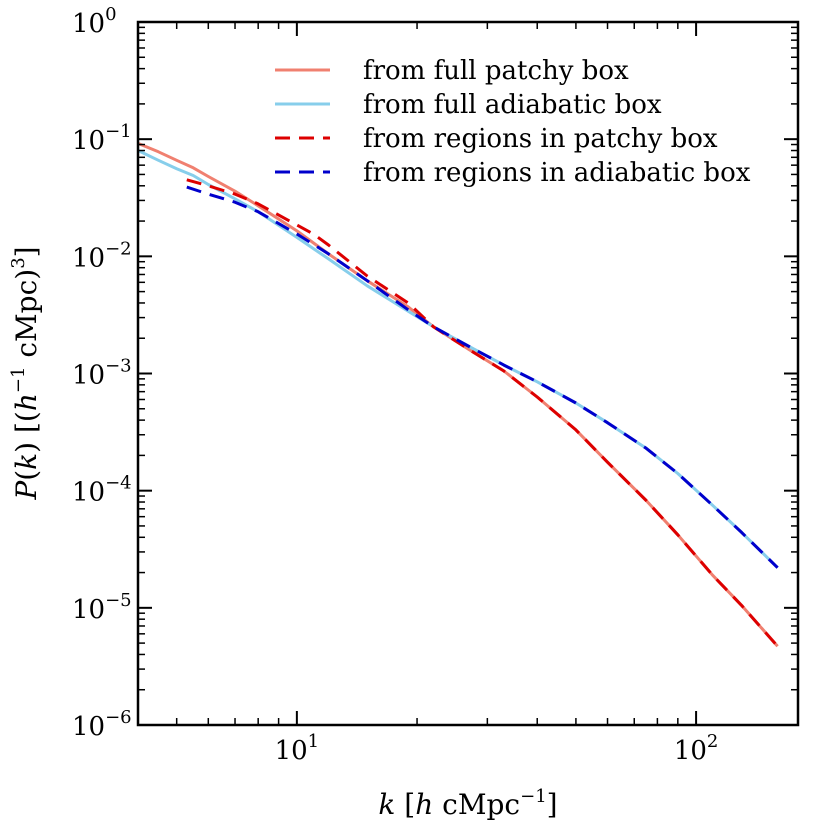  What do you see at coordinates (88, 141) in the screenshot?
I see `y-tick-label-base-1: 10` at bounding box center [88, 141].